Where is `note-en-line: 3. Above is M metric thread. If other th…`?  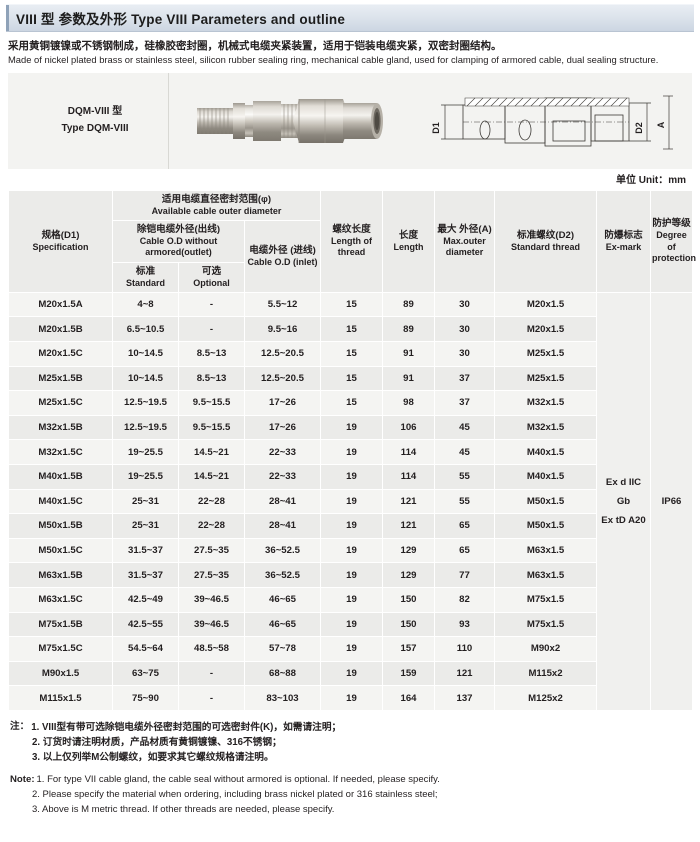 note-en-line: 3. Above is M metric thread. If other th… is located at coordinates (350, 810).